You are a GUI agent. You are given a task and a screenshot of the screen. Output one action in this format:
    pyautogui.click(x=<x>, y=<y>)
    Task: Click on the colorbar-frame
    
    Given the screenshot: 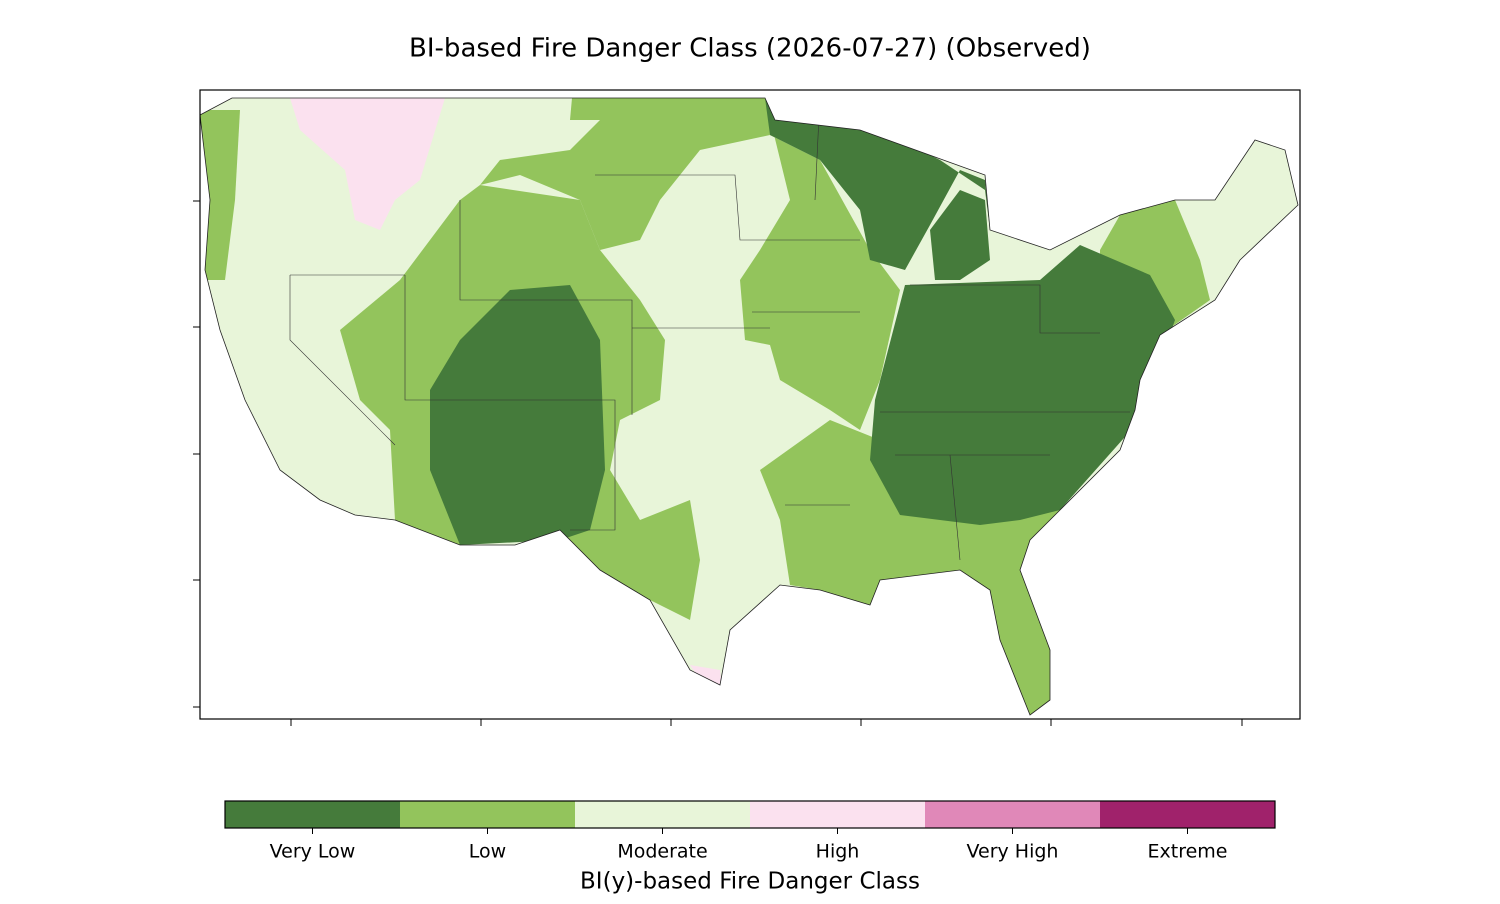 What is the action you would take?
    pyautogui.click(x=750, y=814)
    